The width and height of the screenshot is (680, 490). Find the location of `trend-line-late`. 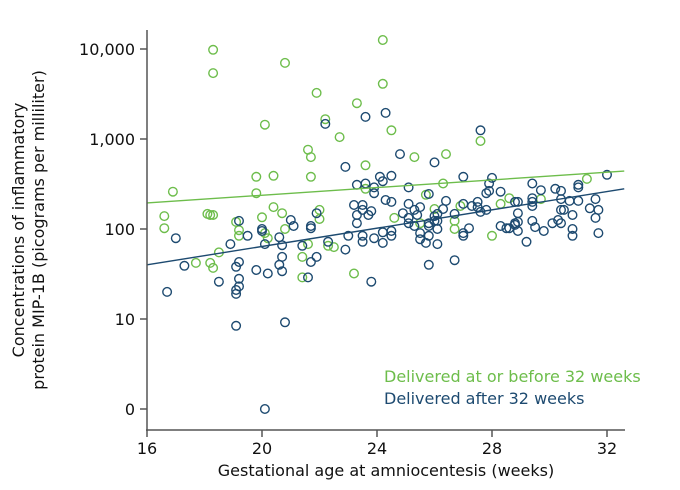

trend-line-late is located at coordinates (385, 227).